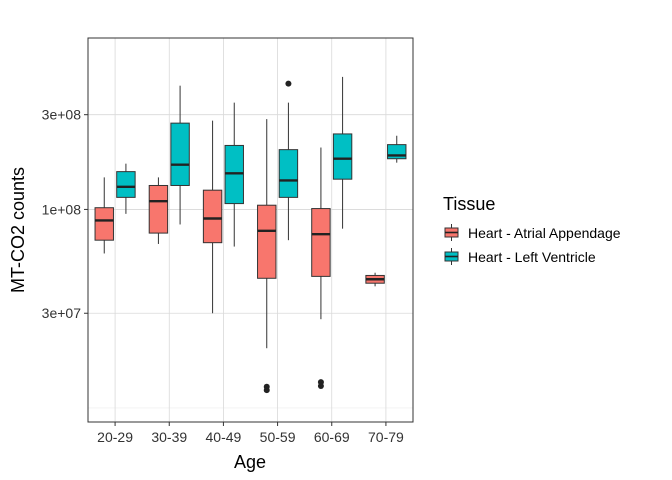 The height and width of the screenshot is (480, 672). I want to click on legend-title: Tissue, so click(469, 204).